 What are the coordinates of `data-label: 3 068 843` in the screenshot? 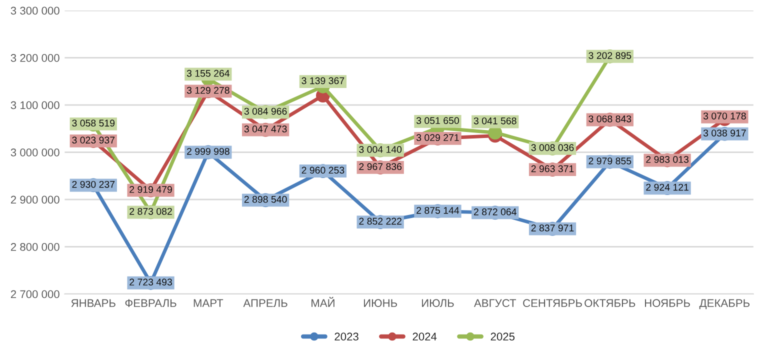 It's located at (610, 118).